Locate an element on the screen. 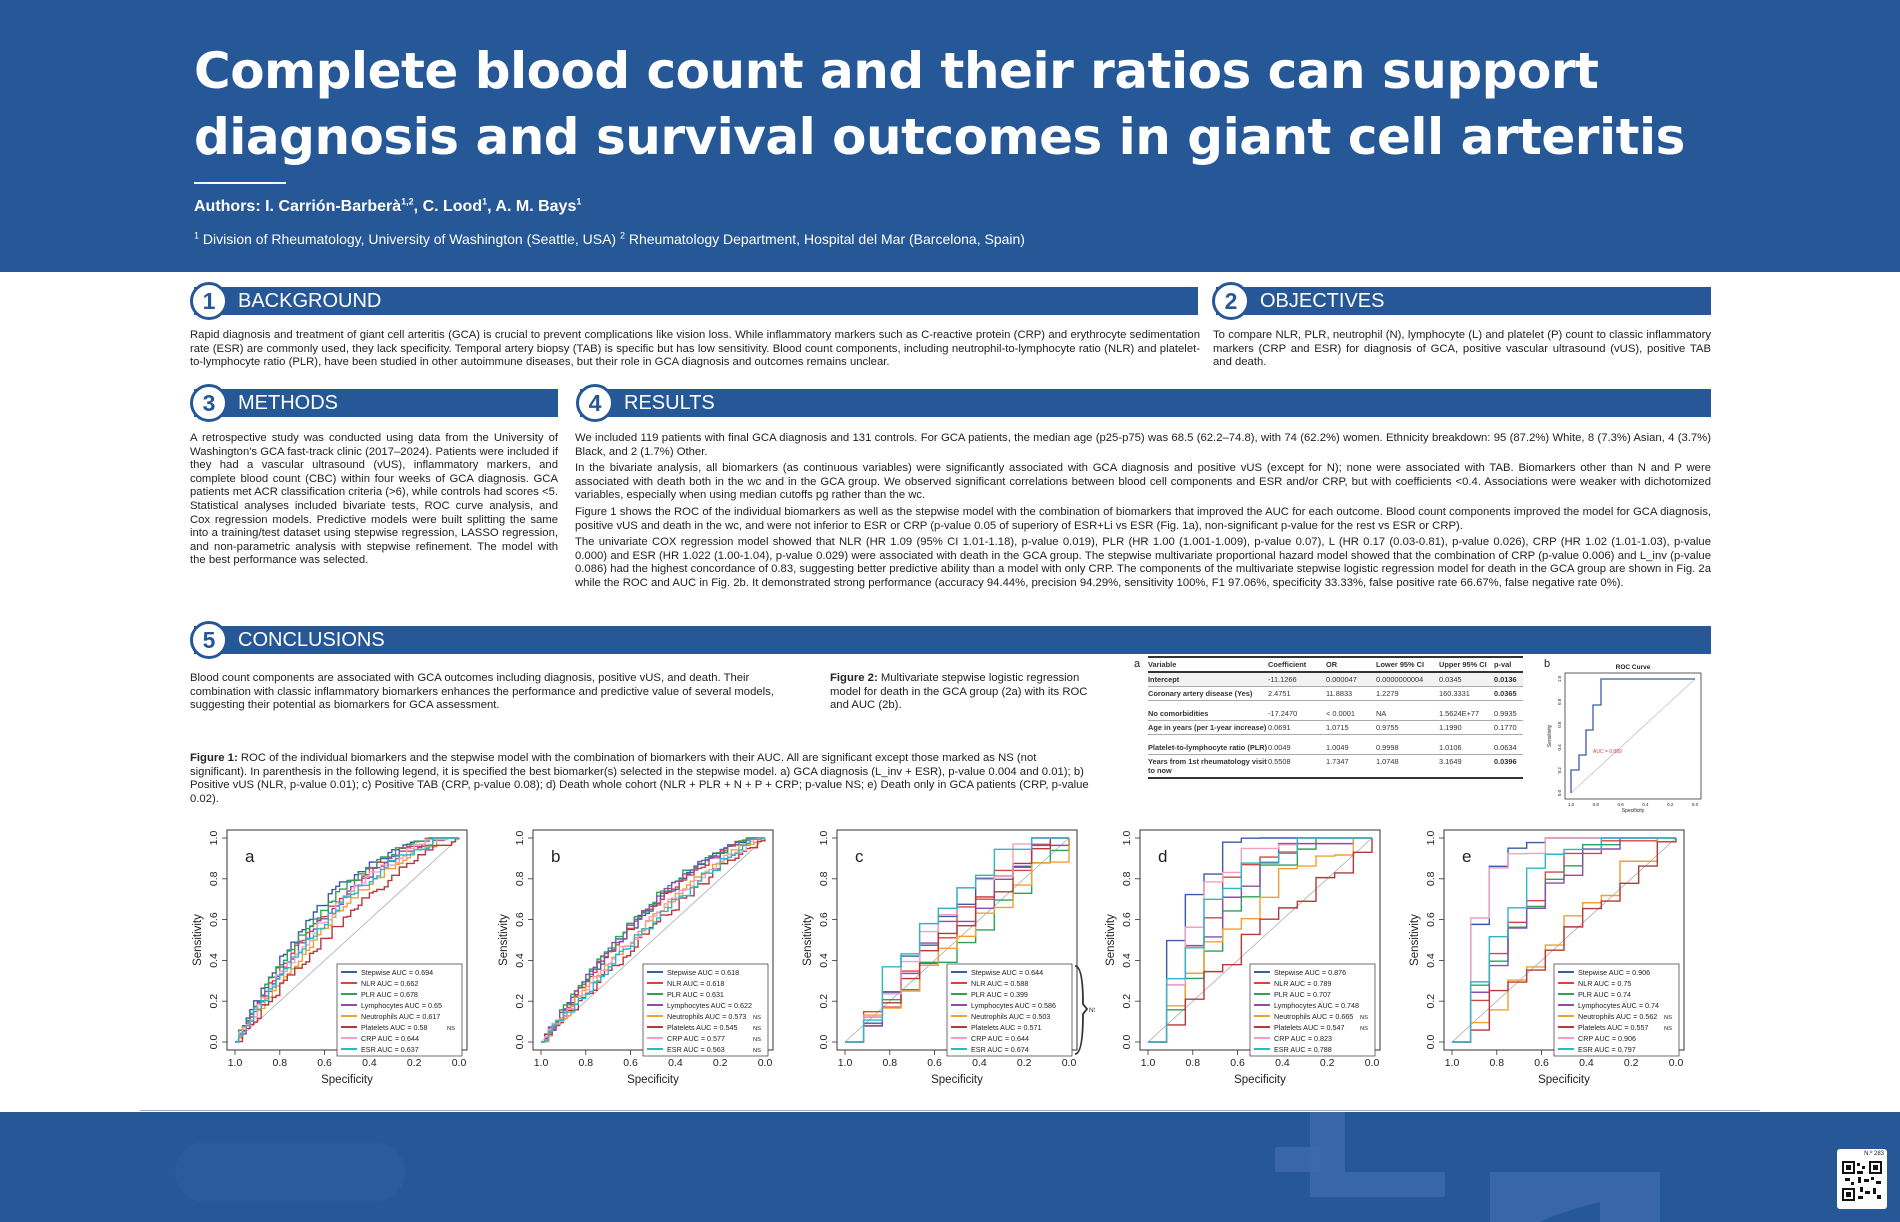 This screenshot has height=1222, width=1900. roc-line-lymphocytes is located at coordinates (1564, 940).